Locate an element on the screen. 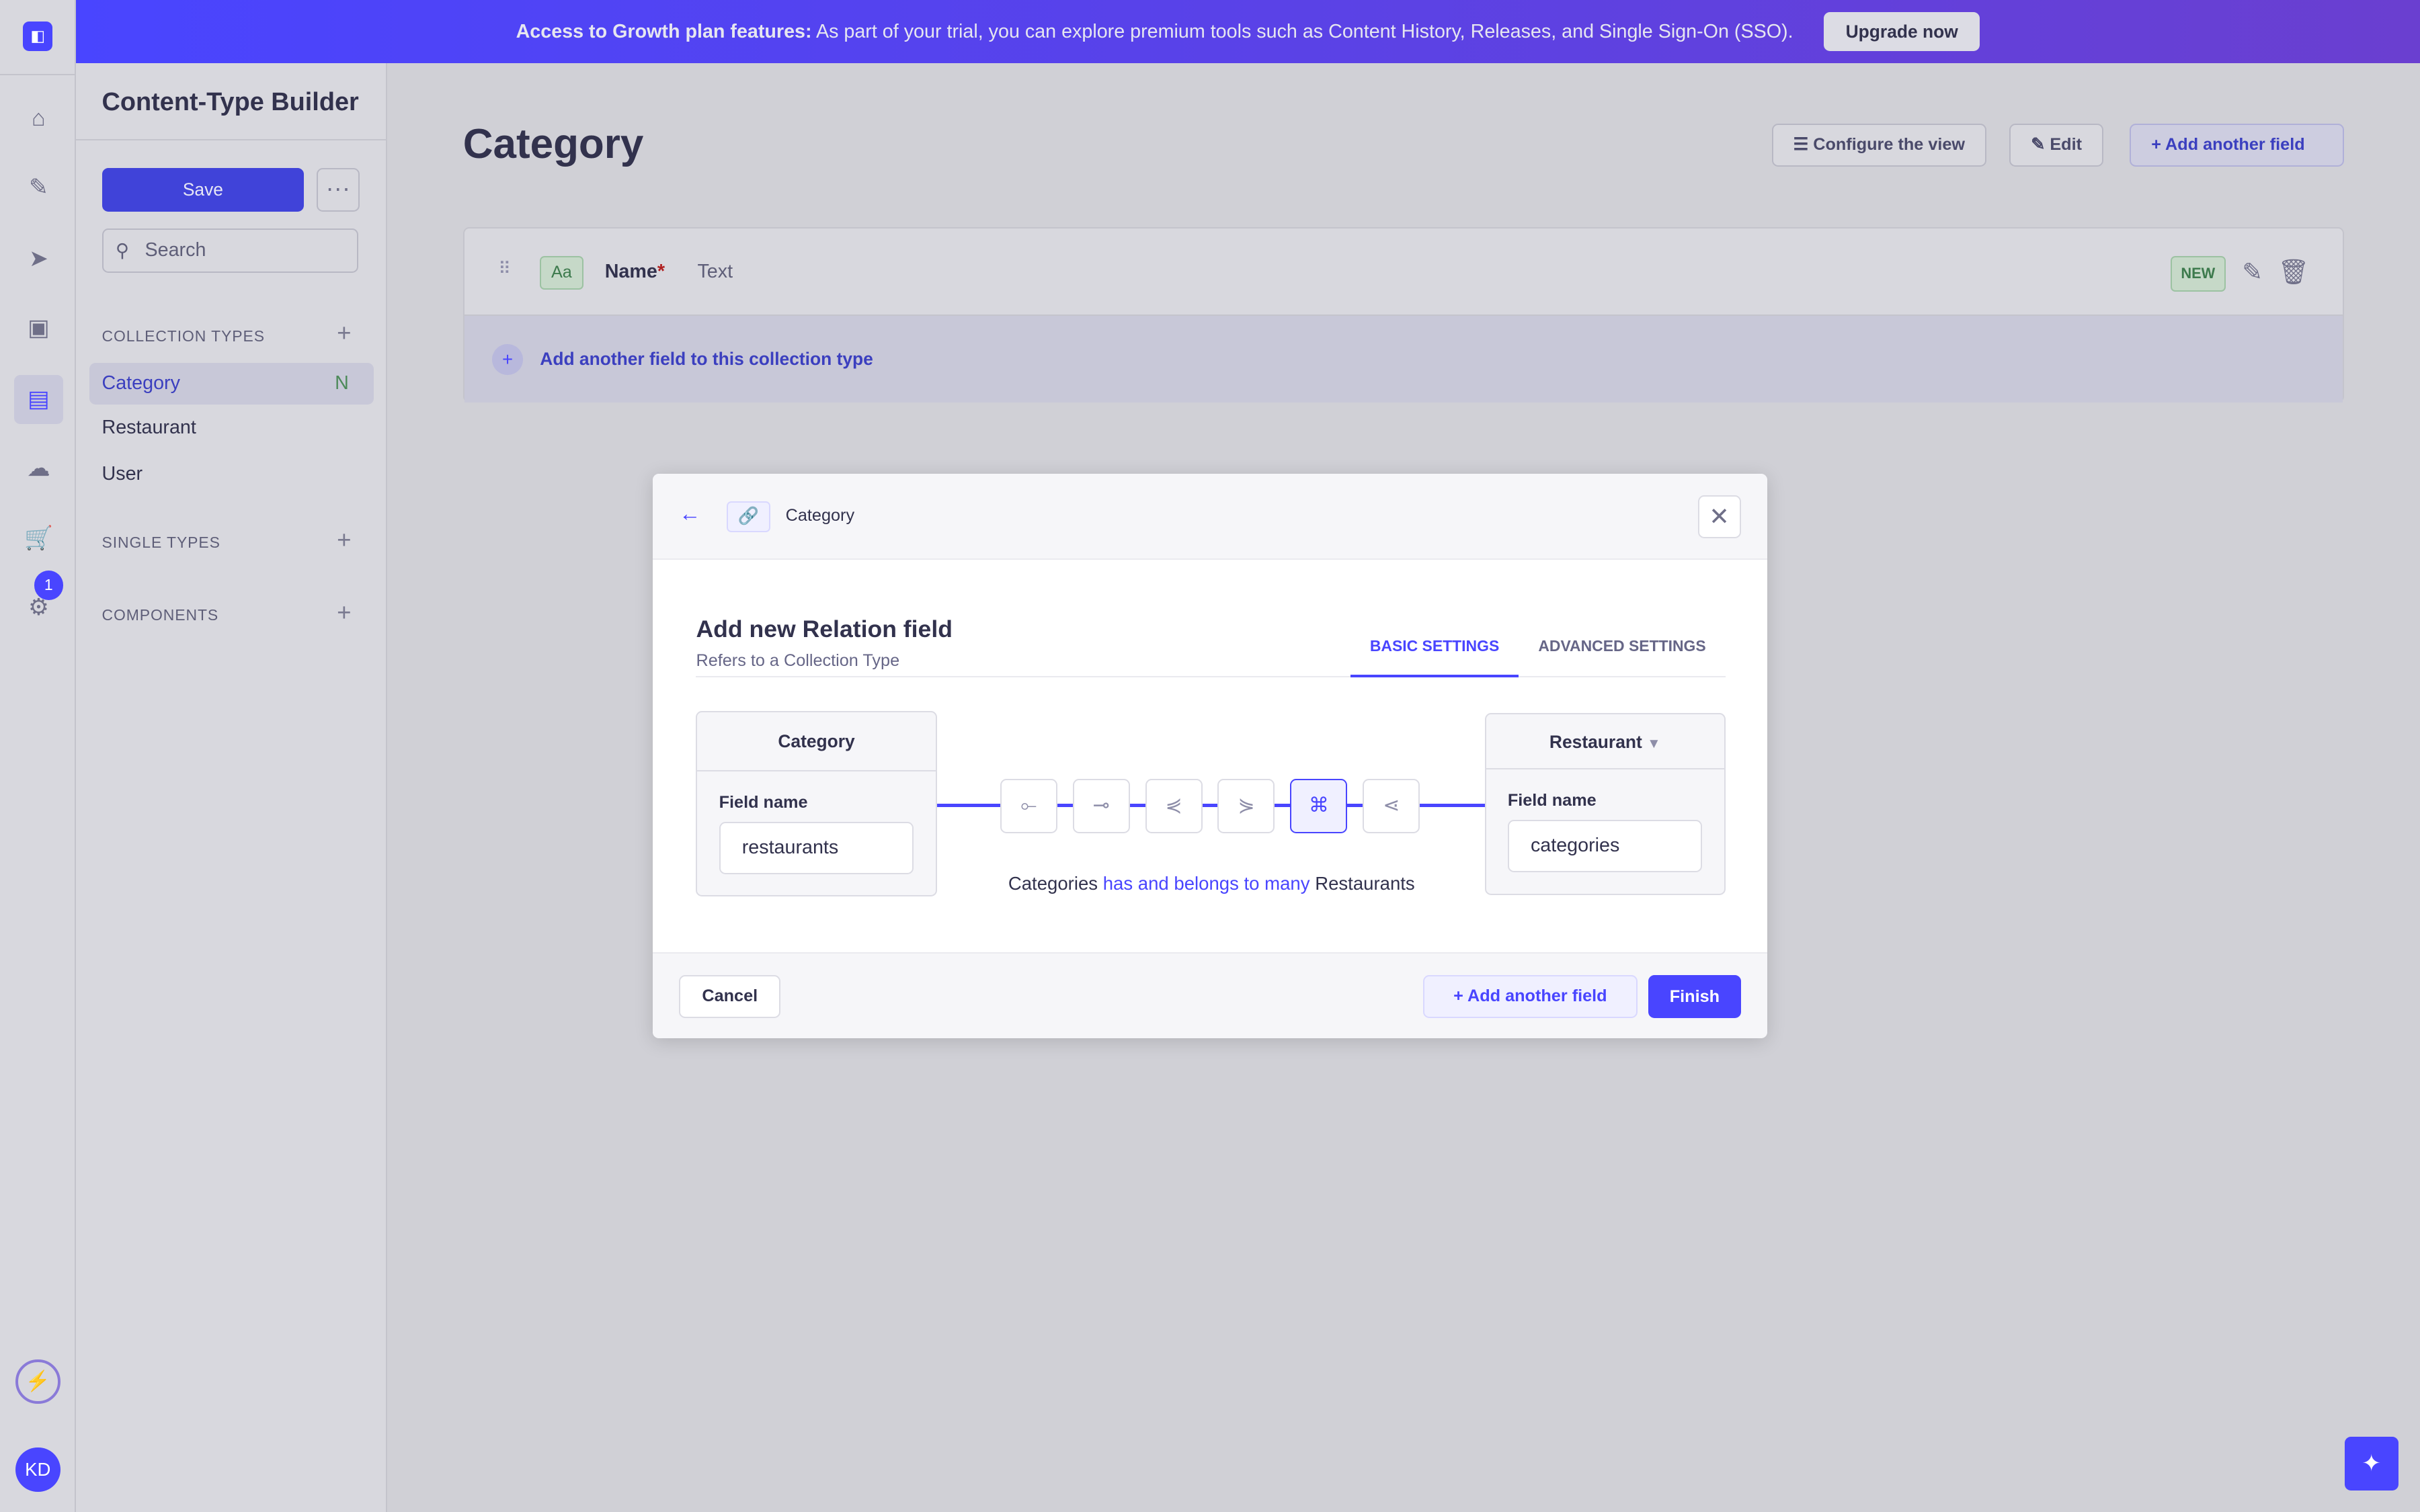 This screenshot has width=2420, height=1512. avatar: KD is located at coordinates (38, 1470).